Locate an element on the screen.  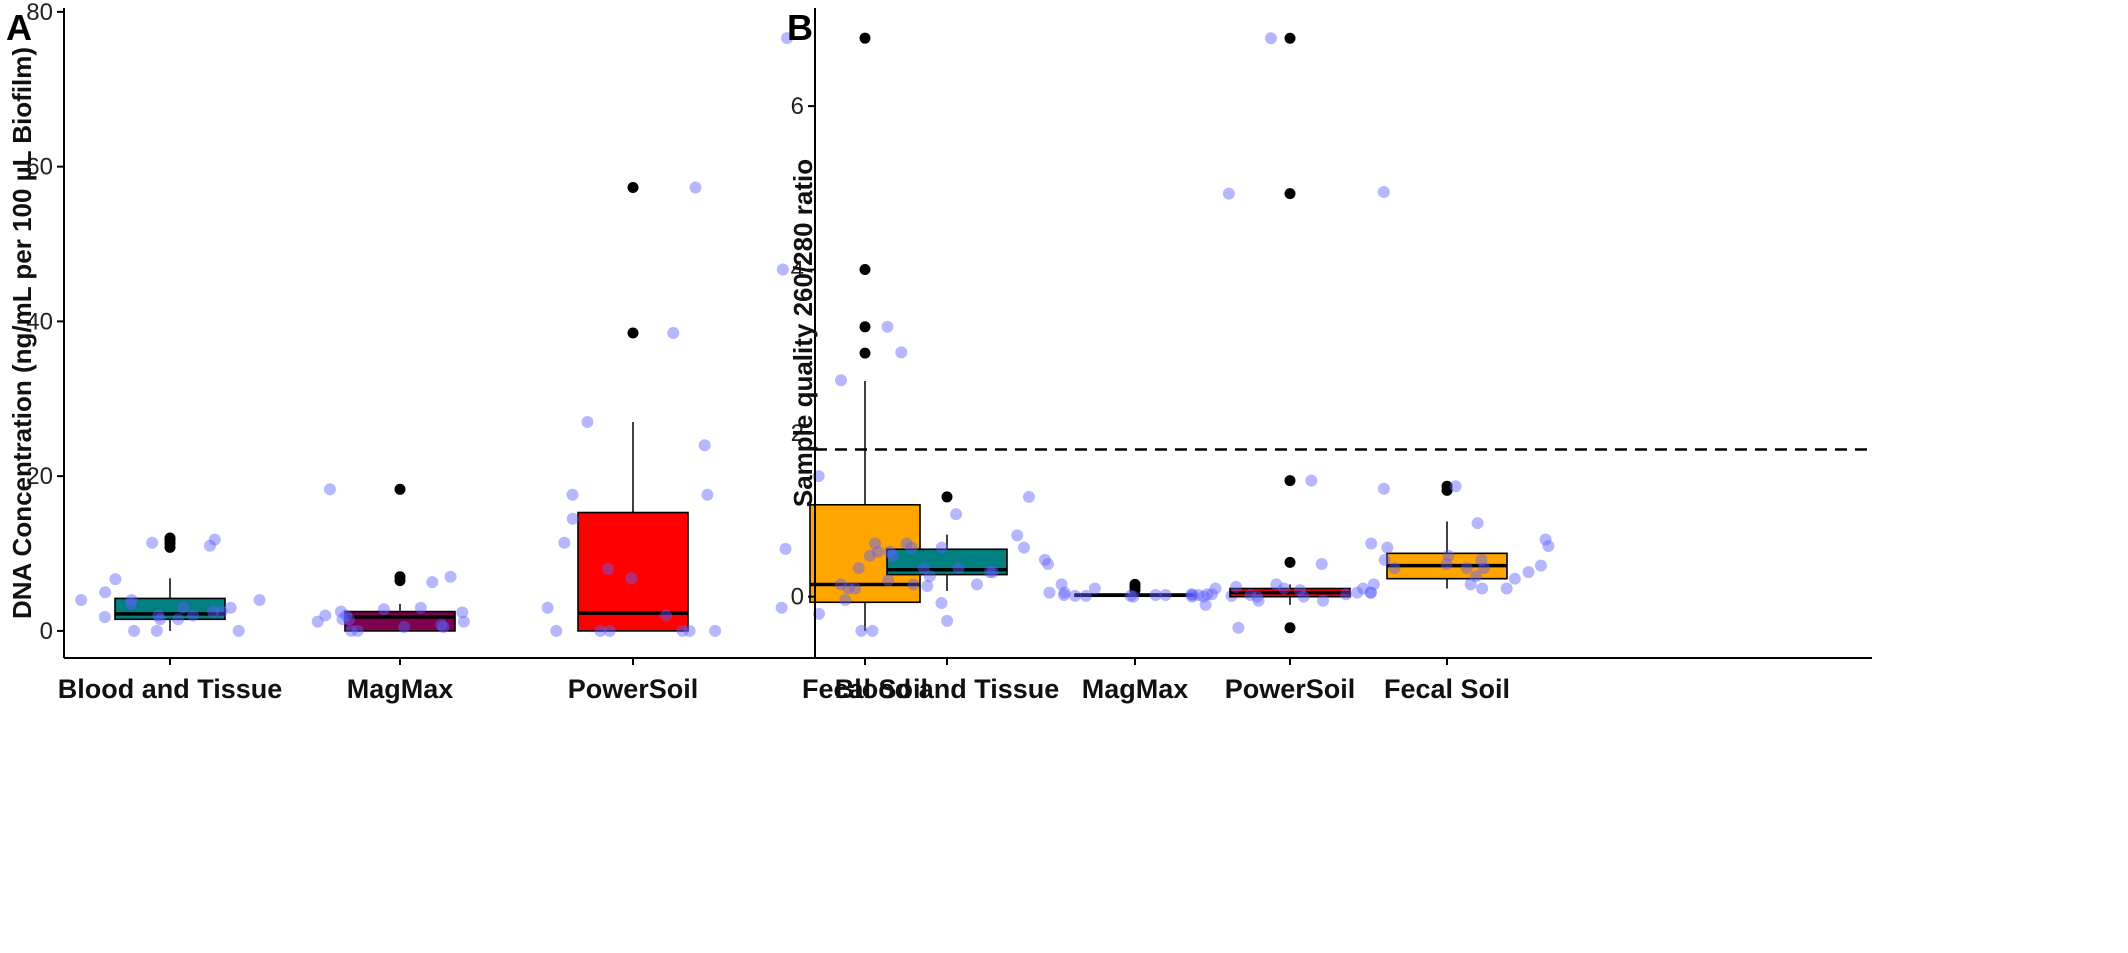
panel-a-y-tick-label: 40 is located at coordinates (39, 321).